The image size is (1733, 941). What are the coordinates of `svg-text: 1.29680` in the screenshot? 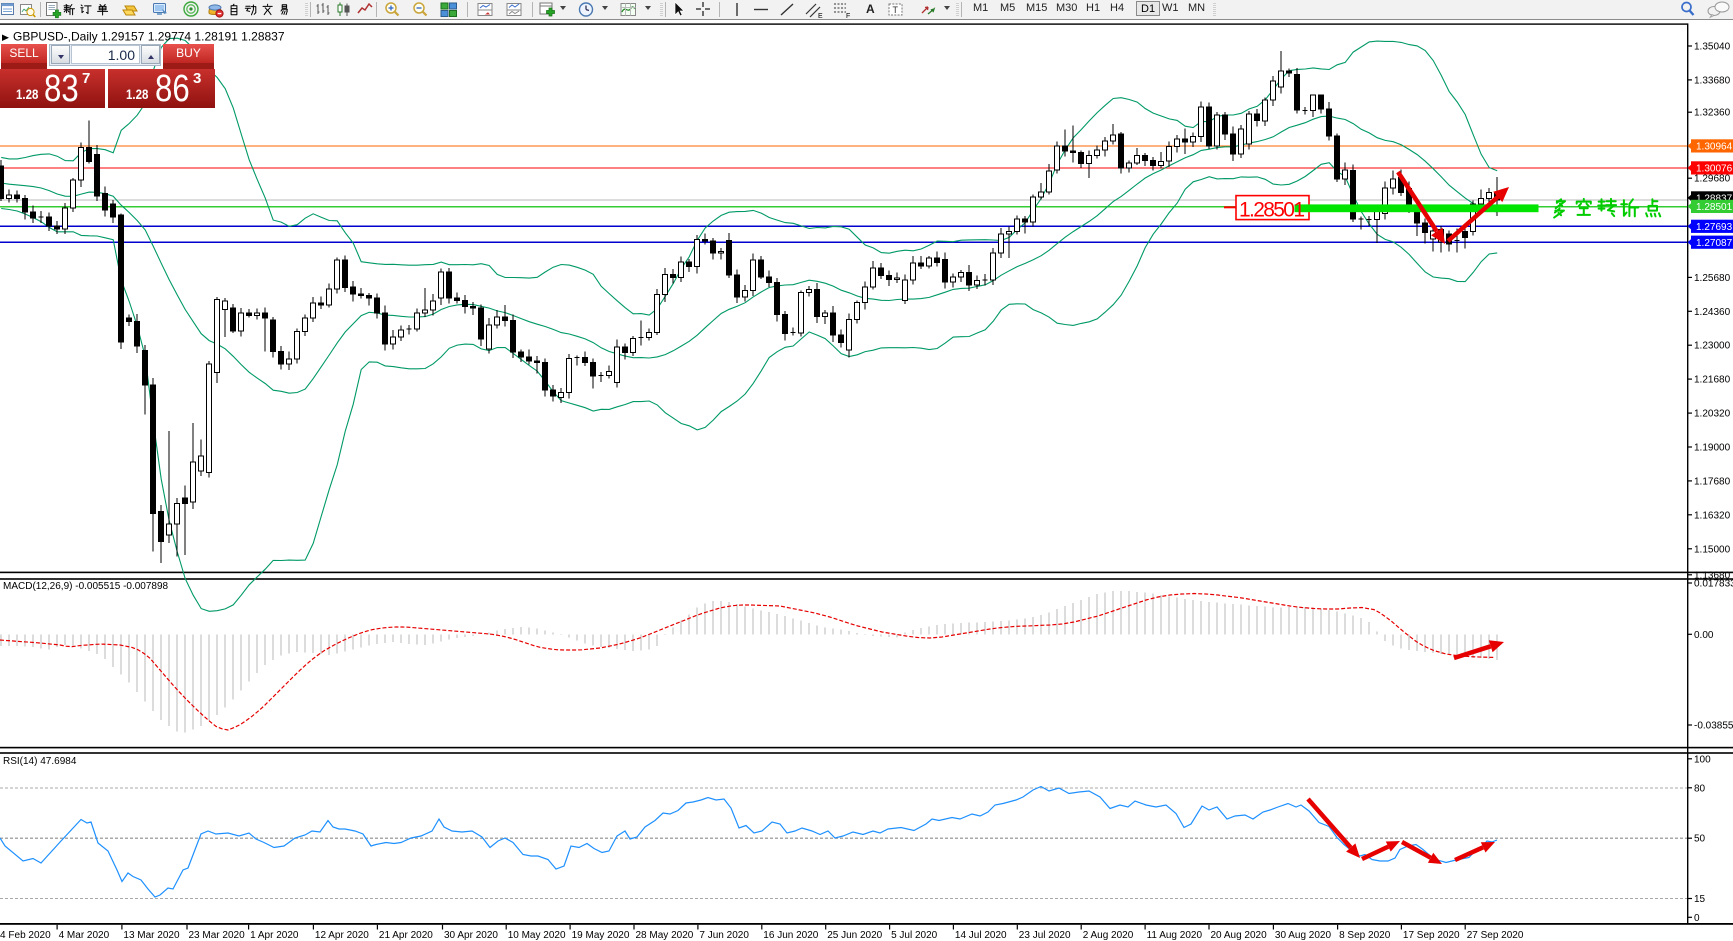 It's located at (1712, 179).